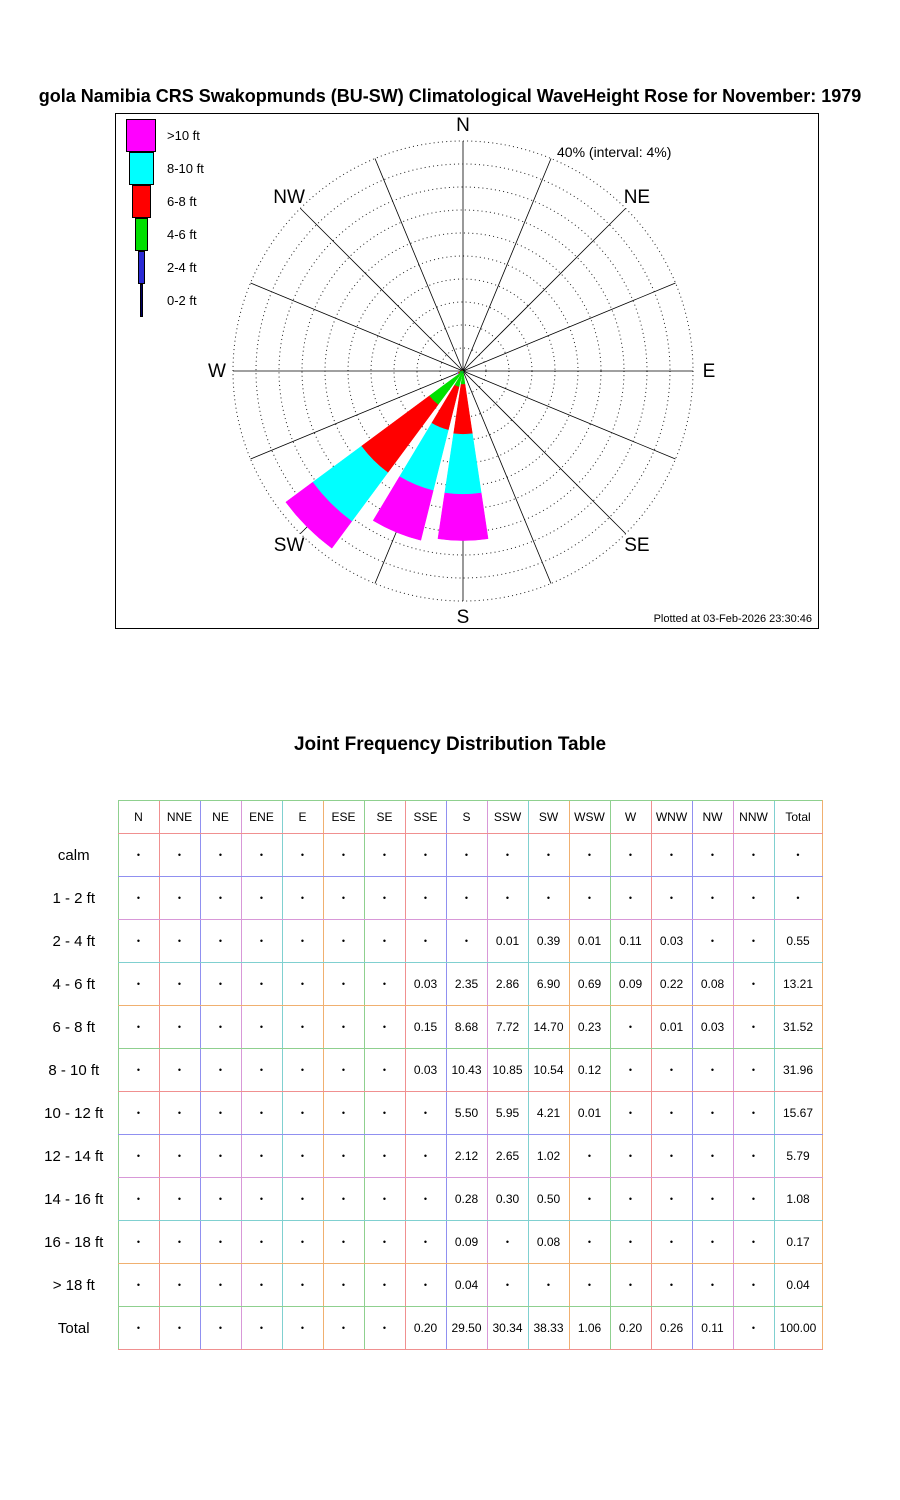  I want to click on col-header: WNW, so click(671, 817).